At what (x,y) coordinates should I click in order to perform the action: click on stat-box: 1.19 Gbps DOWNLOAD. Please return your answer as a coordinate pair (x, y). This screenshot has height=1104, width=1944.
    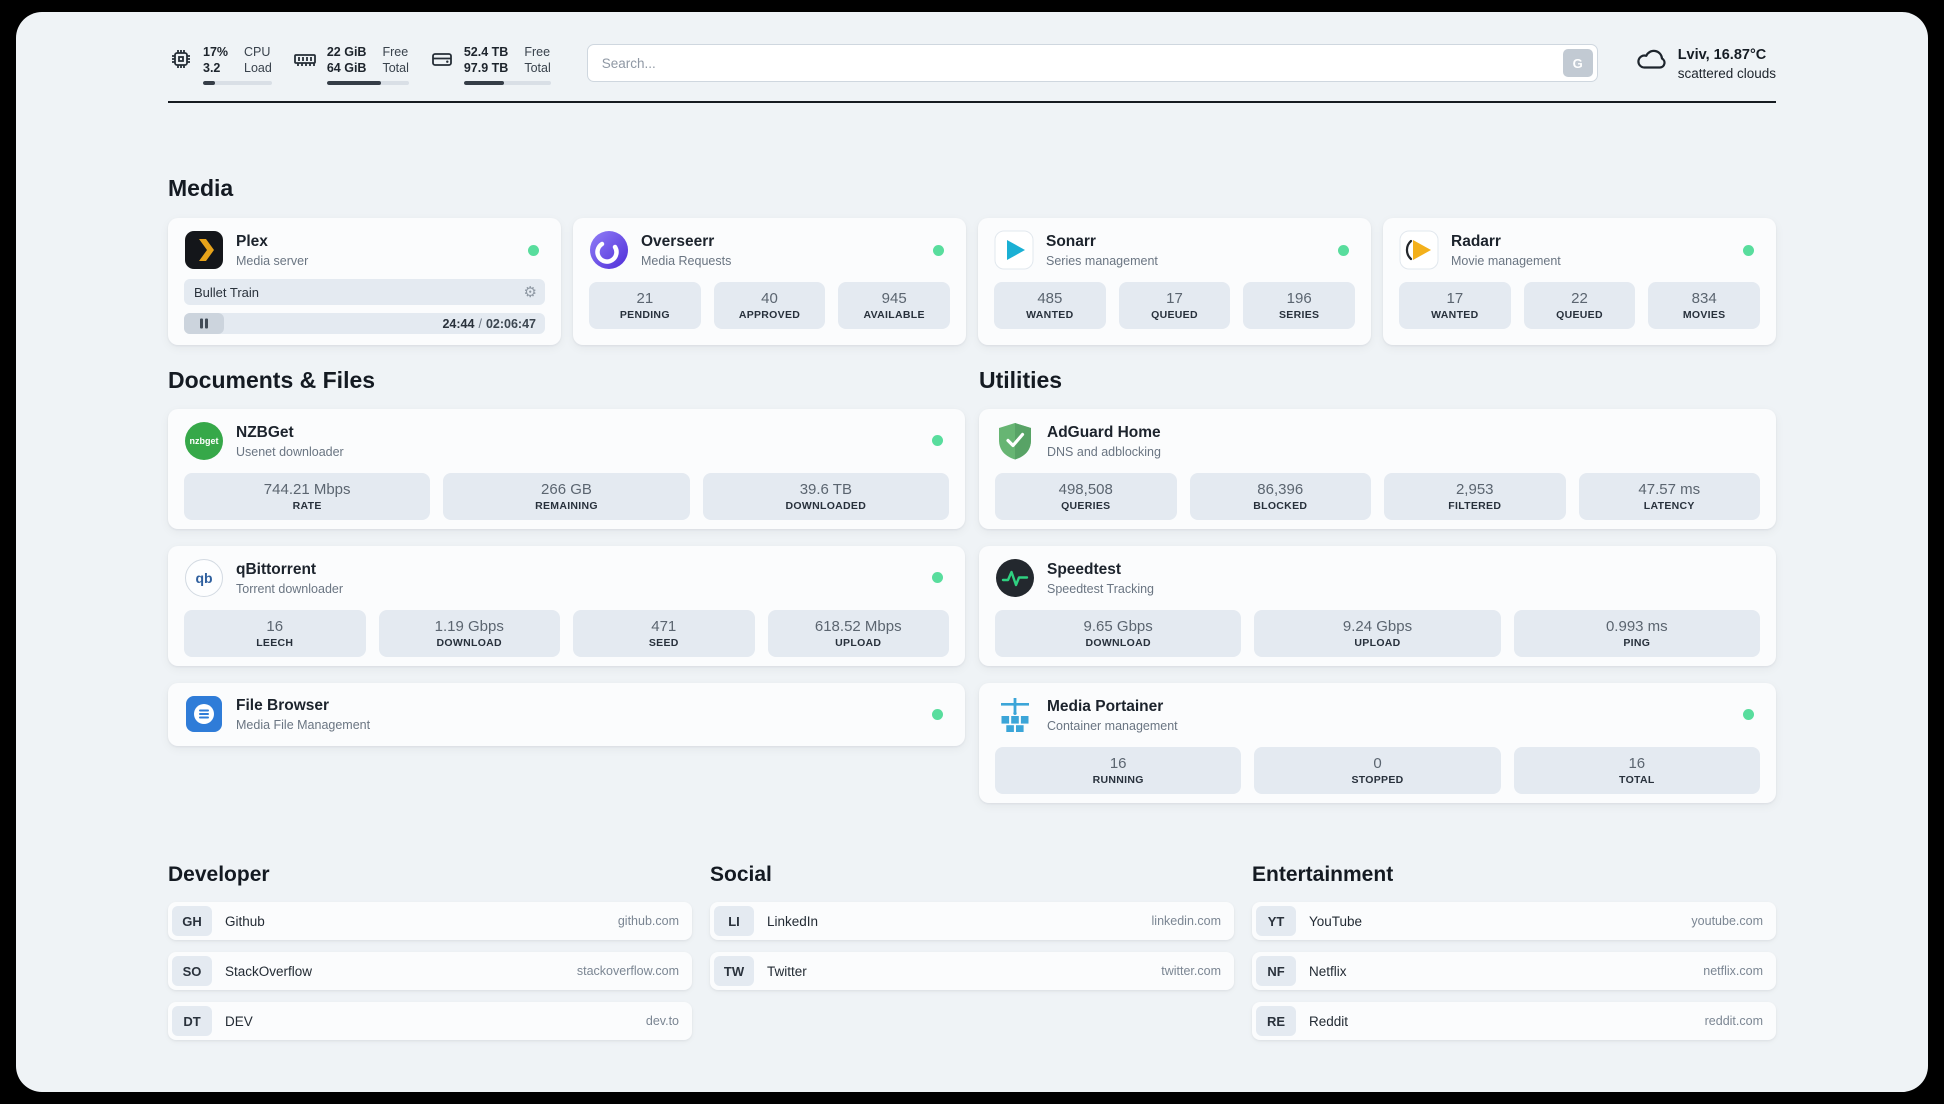
    Looking at the image, I should click on (469, 633).